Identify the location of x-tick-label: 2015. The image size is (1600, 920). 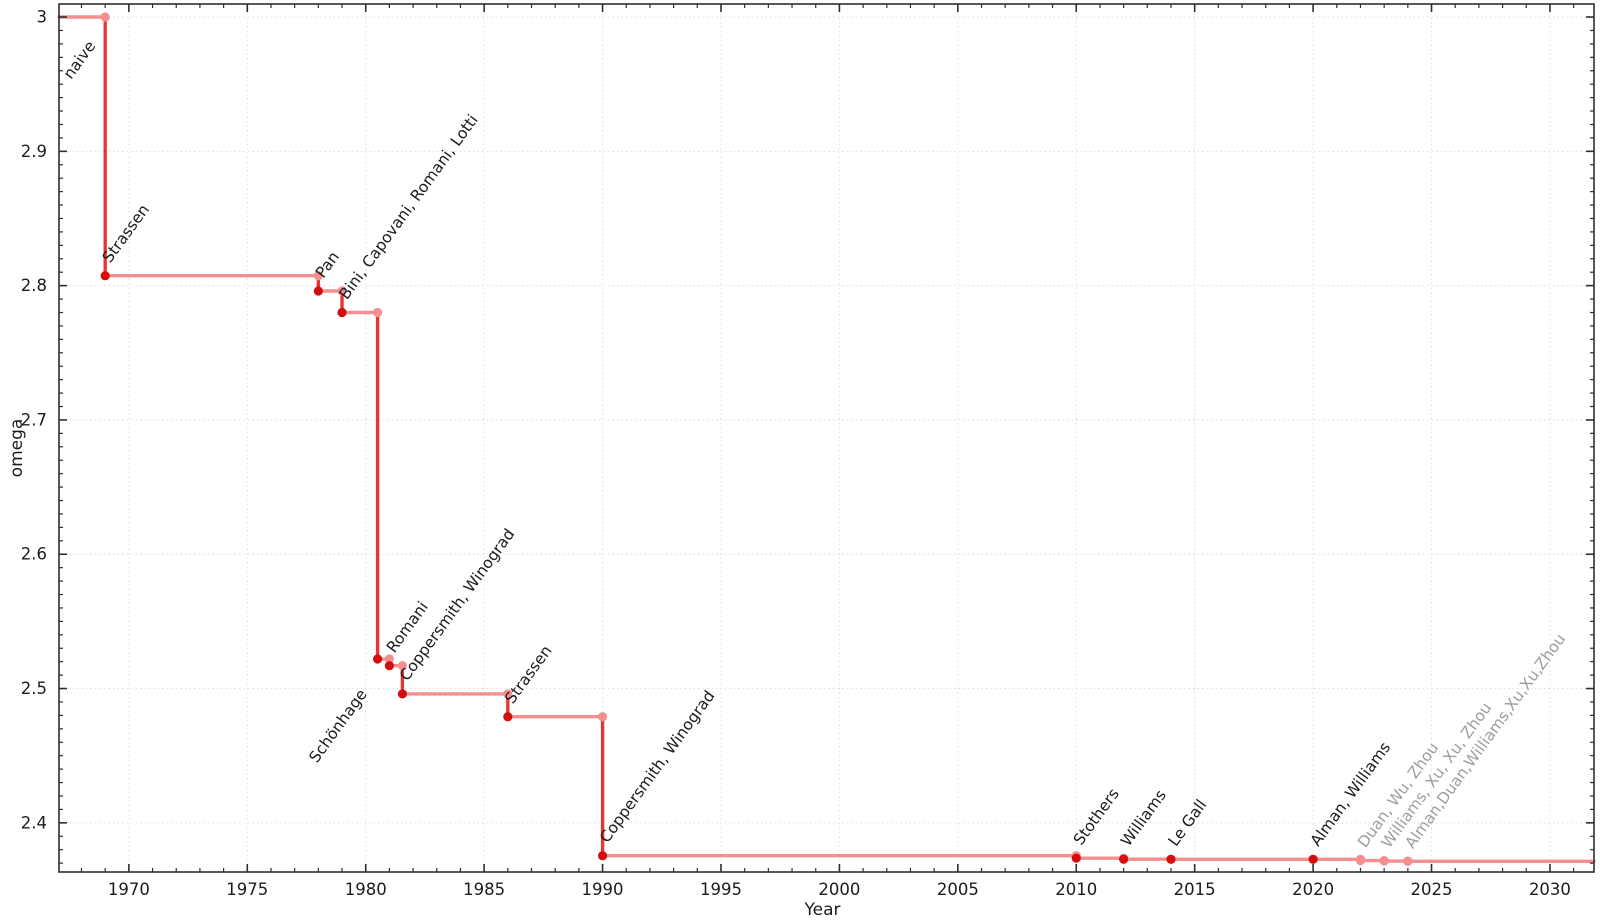
(1195, 889).